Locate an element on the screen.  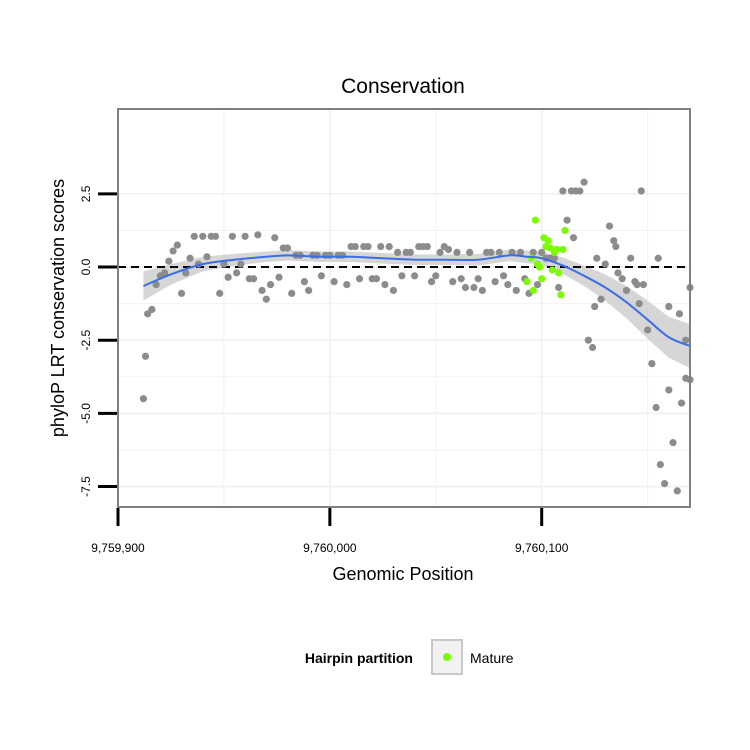
x-tick-label: 9,760,100 is located at coordinates (542, 548).